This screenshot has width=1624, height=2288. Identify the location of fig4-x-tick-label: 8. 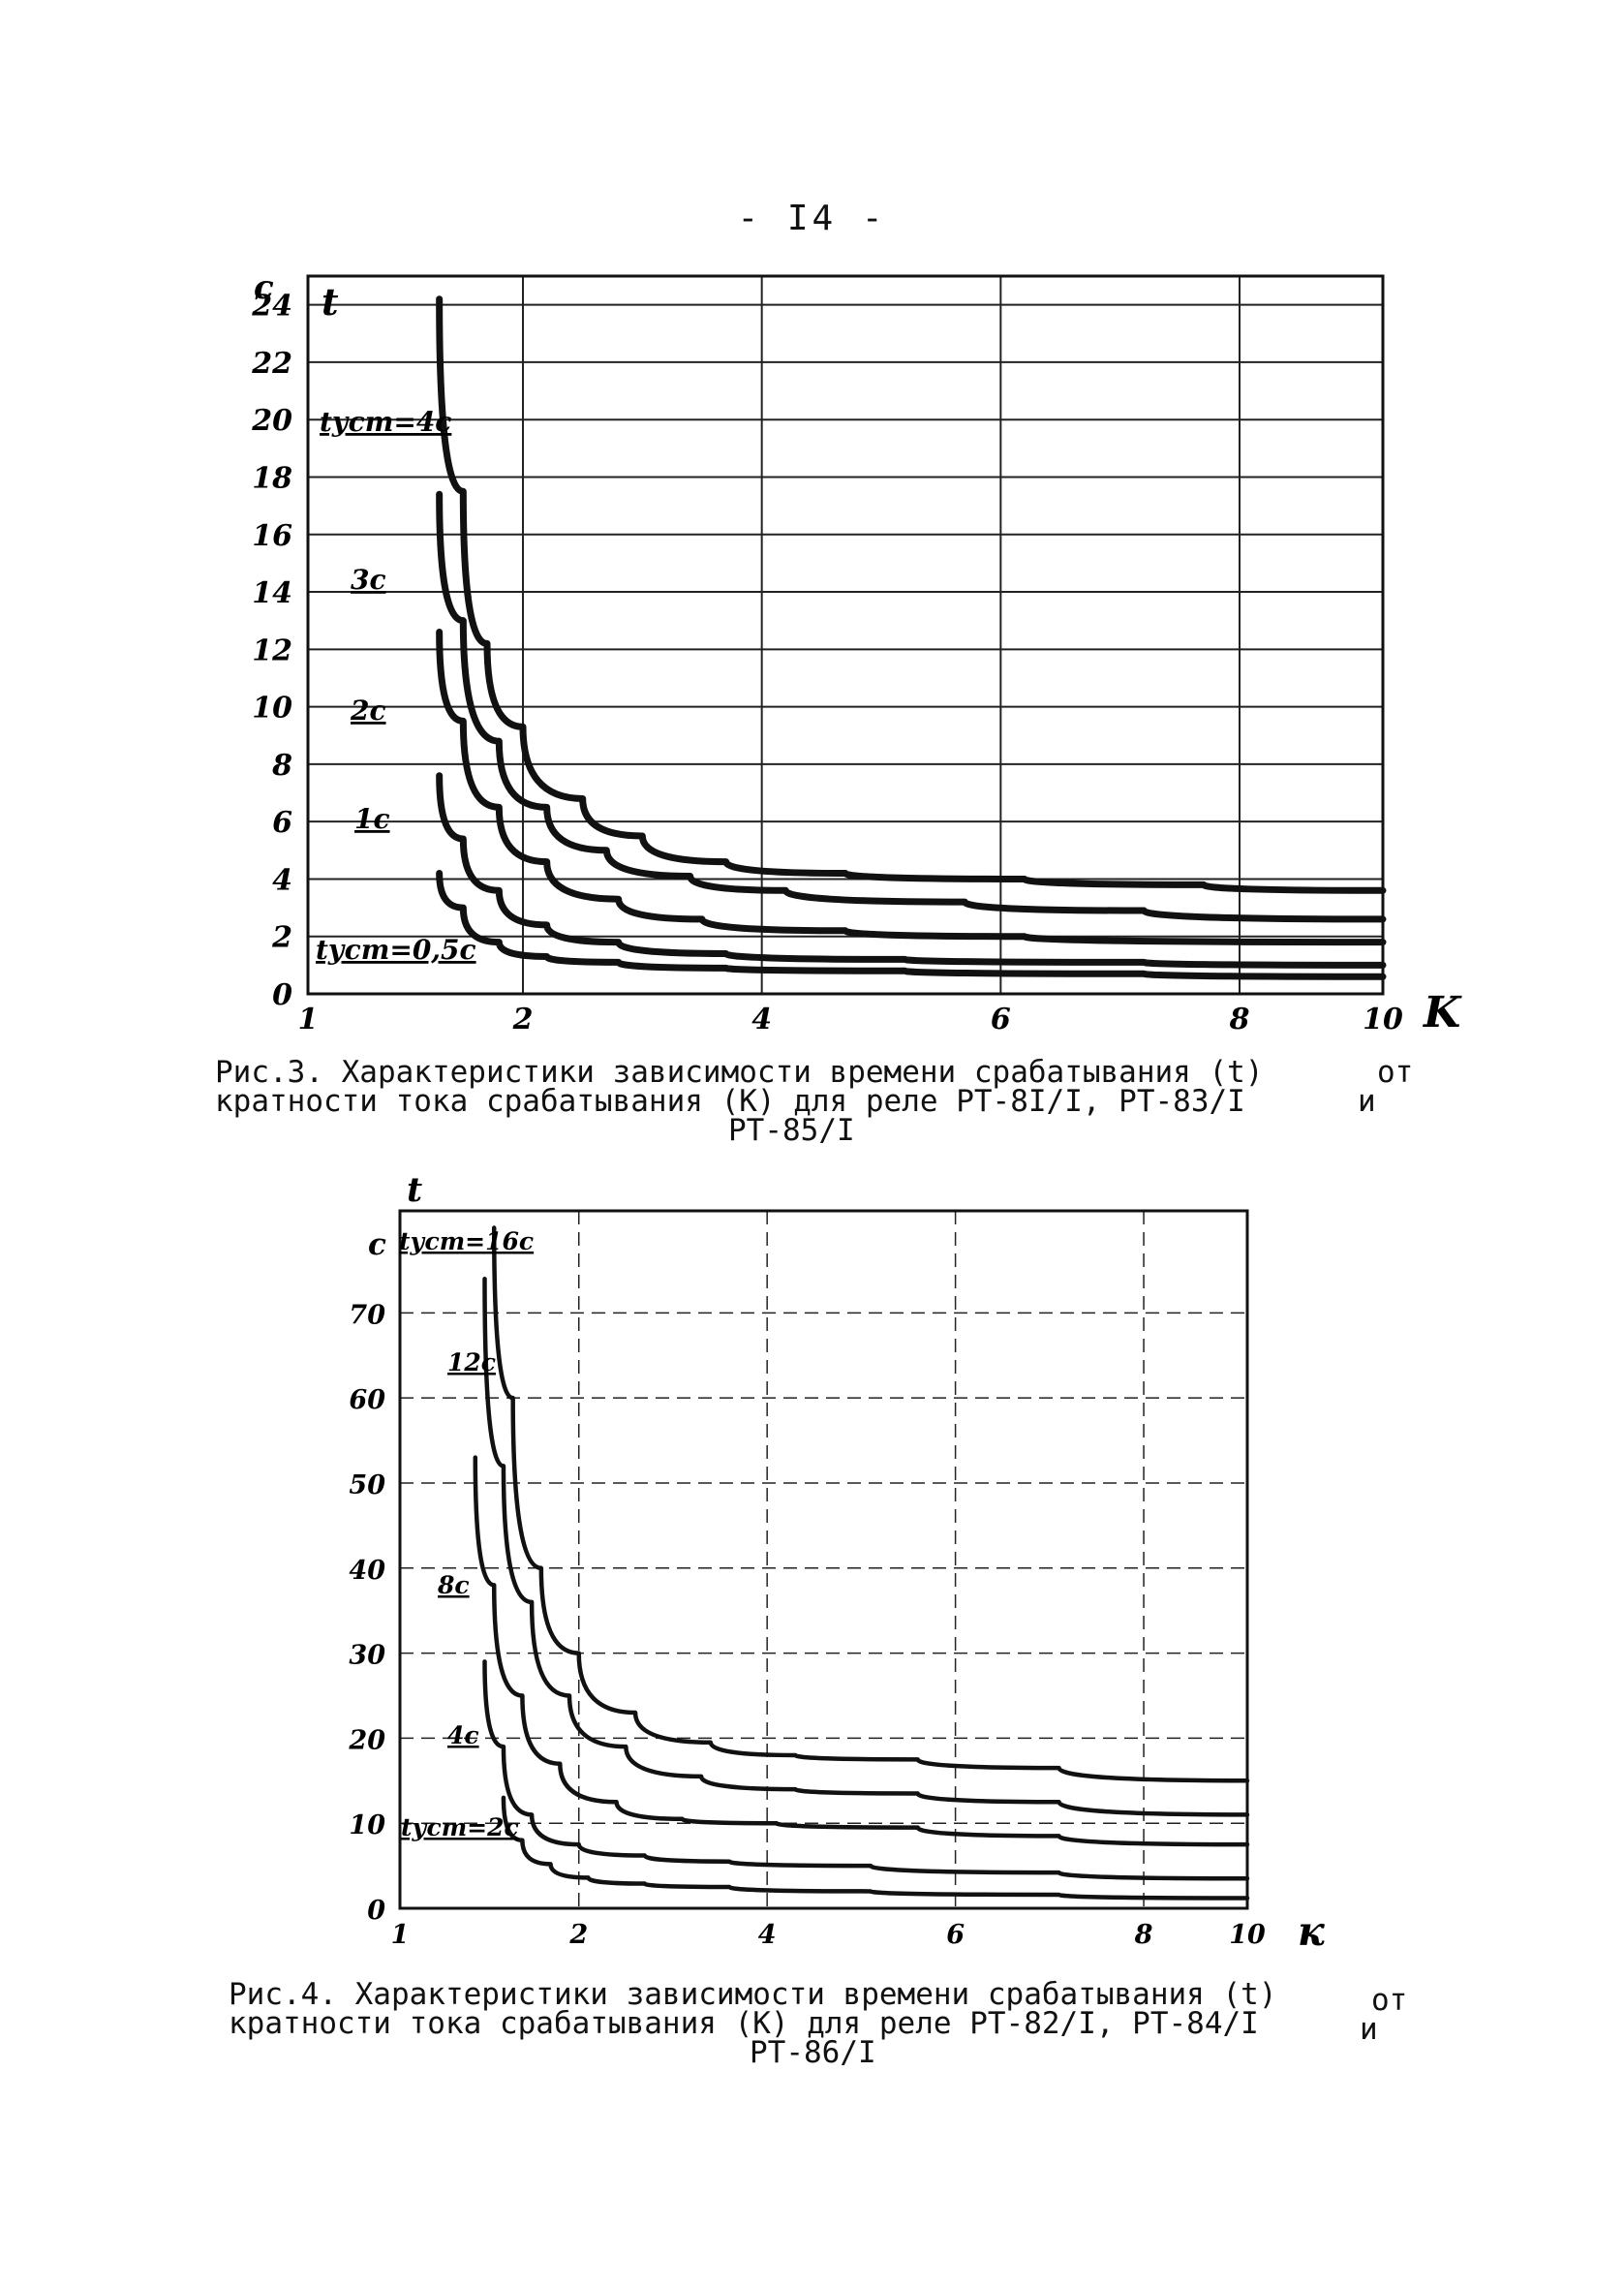
(1143, 1935).